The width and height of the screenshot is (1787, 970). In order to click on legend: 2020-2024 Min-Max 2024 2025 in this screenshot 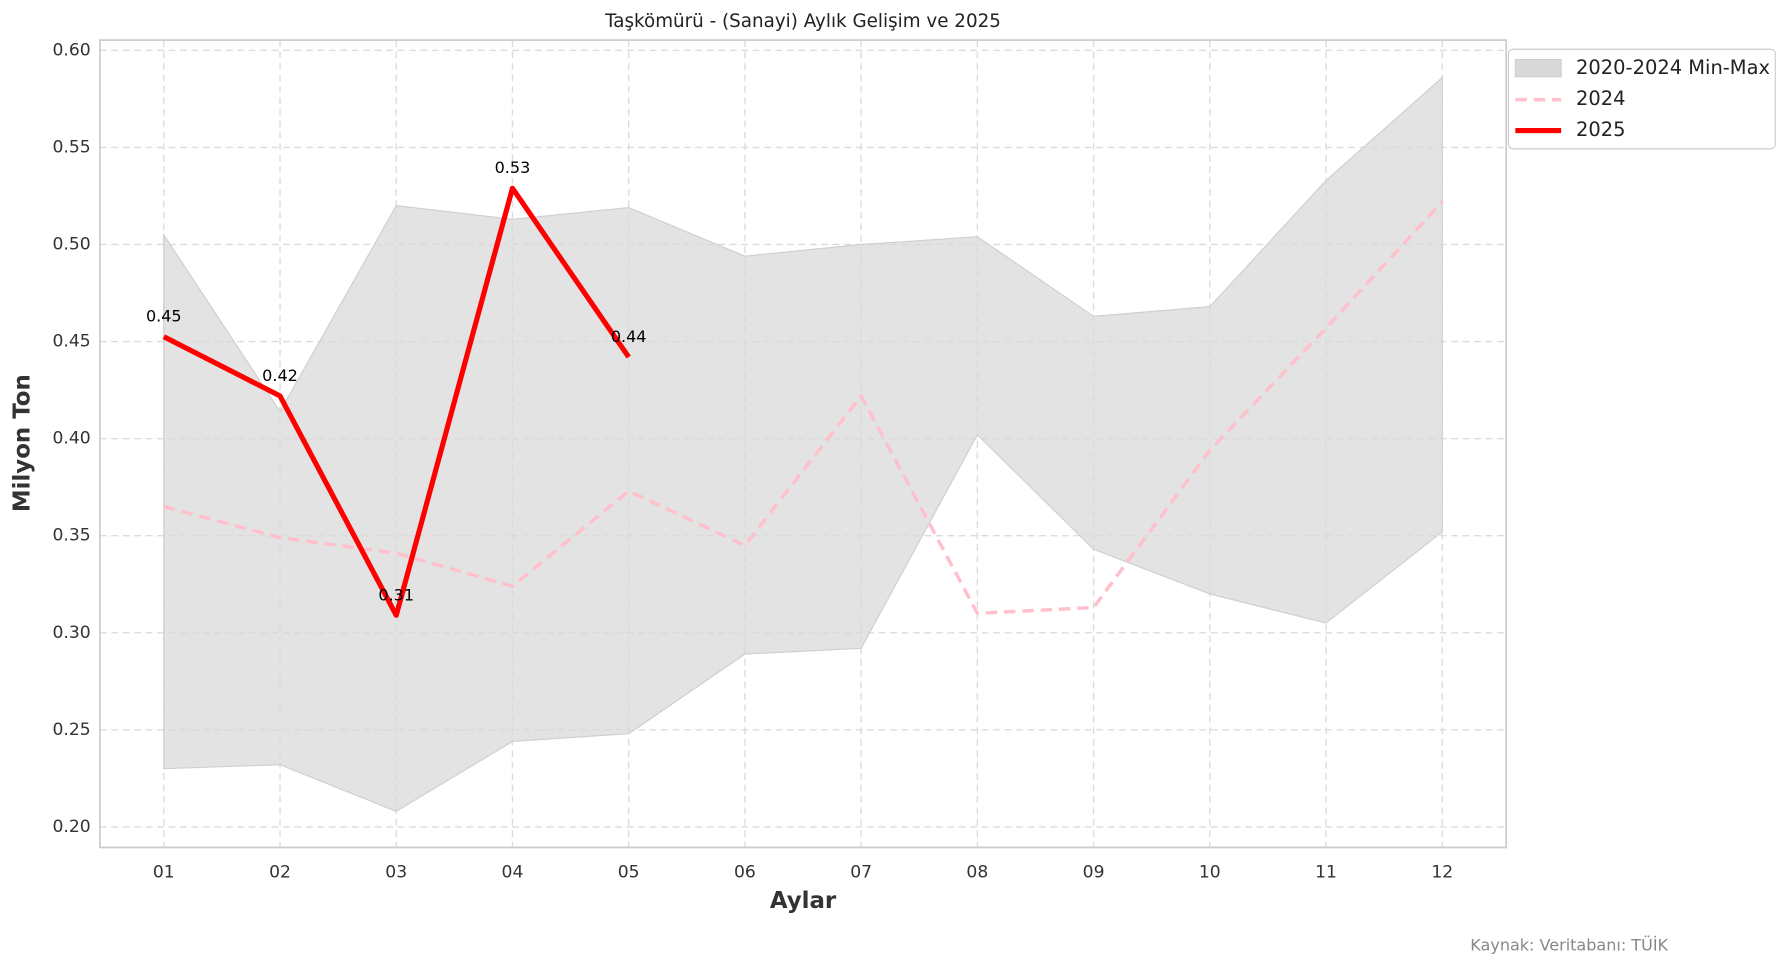, I will do `click(1641, 99)`.